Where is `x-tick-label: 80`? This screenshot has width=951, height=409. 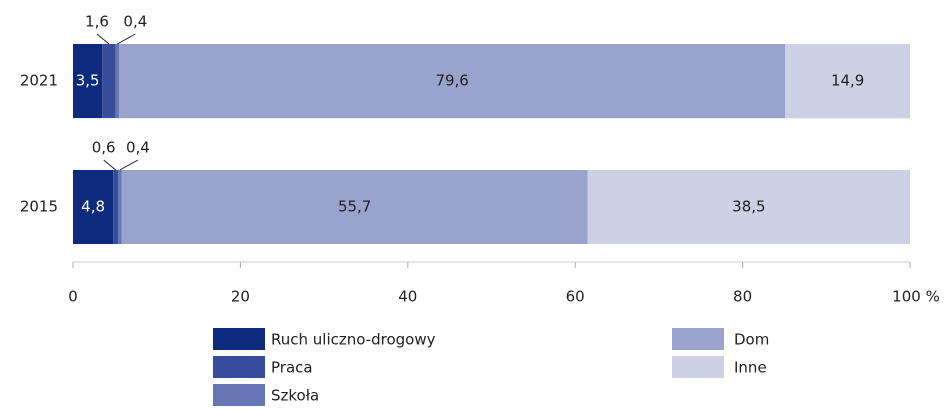 x-tick-label: 80 is located at coordinates (742, 297).